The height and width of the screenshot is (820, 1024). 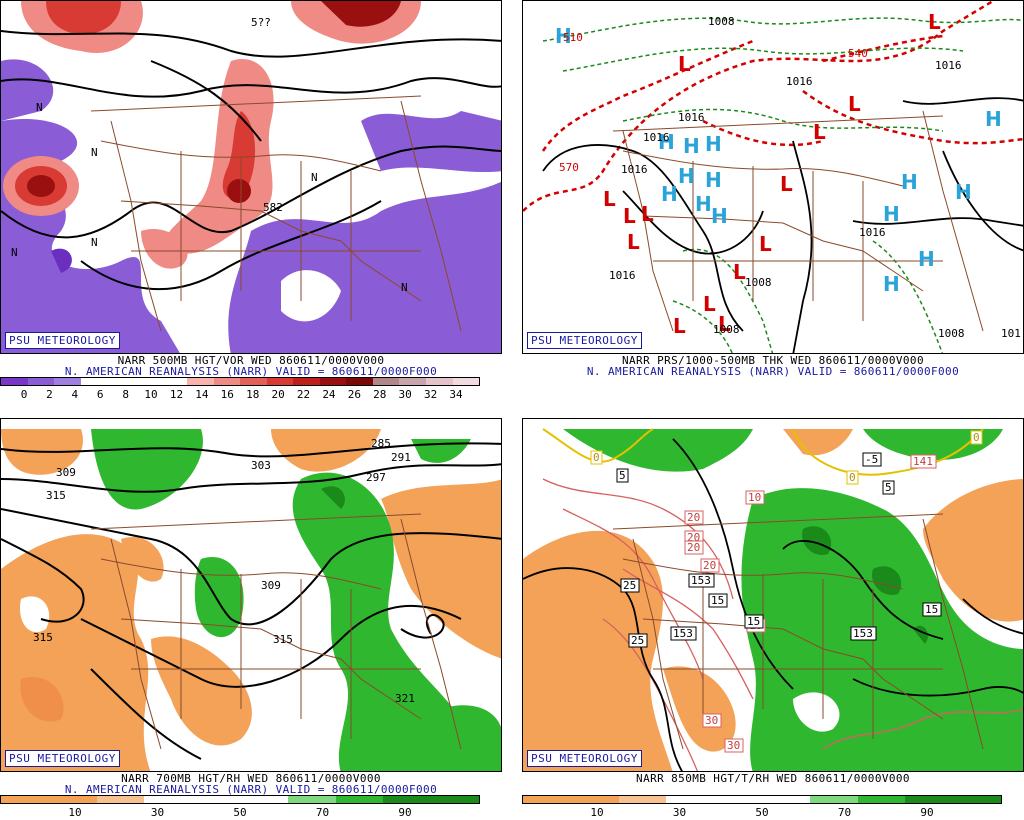 What do you see at coordinates (94, 152) in the screenshot?
I see `n-label-6: N` at bounding box center [94, 152].